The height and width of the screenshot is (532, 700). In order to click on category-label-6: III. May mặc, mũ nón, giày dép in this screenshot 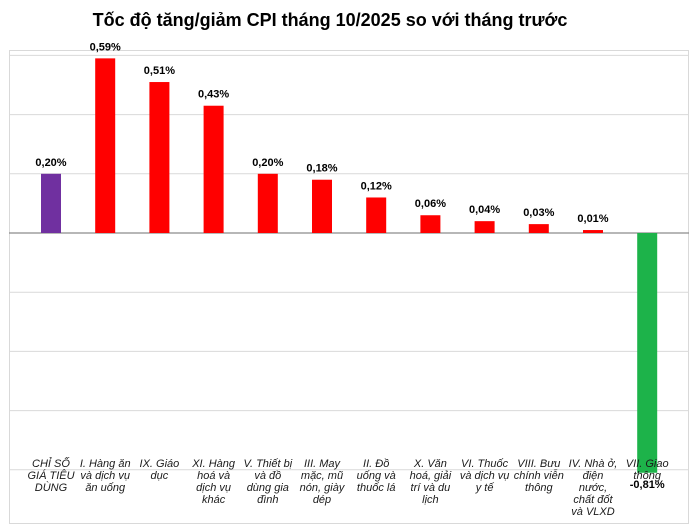, I will do `click(323, 482)`.